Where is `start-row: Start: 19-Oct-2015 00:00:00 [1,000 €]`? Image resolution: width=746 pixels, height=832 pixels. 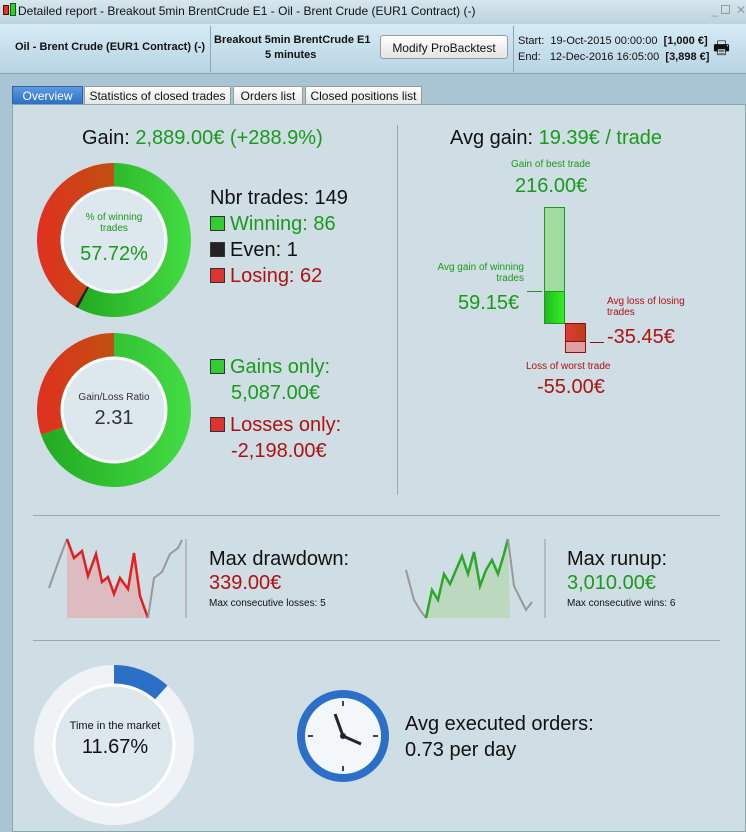
start-row: Start: 19-Oct-2015 00:00:00 [1,000 €] is located at coordinates (613, 41).